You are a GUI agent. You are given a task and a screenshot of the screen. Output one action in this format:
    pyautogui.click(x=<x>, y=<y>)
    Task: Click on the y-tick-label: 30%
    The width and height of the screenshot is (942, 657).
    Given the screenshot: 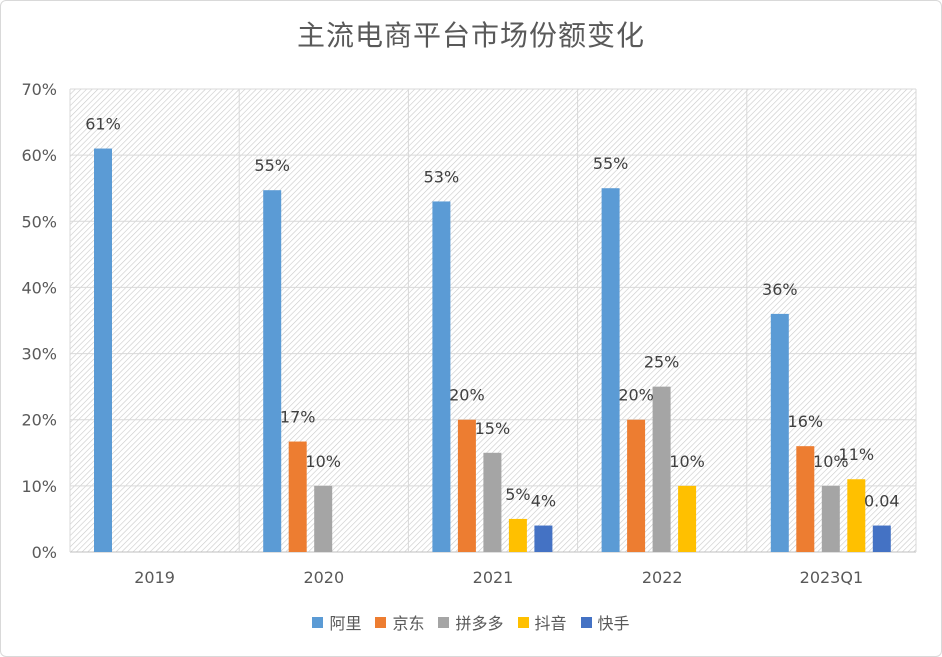 What is the action you would take?
    pyautogui.click(x=39, y=354)
    